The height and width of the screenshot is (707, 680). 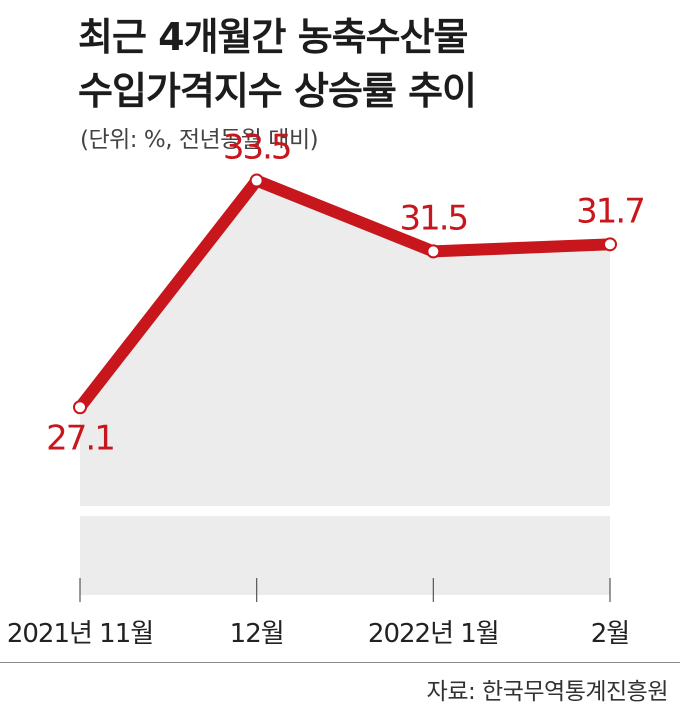 I want to click on area-band, so click(x=345, y=511).